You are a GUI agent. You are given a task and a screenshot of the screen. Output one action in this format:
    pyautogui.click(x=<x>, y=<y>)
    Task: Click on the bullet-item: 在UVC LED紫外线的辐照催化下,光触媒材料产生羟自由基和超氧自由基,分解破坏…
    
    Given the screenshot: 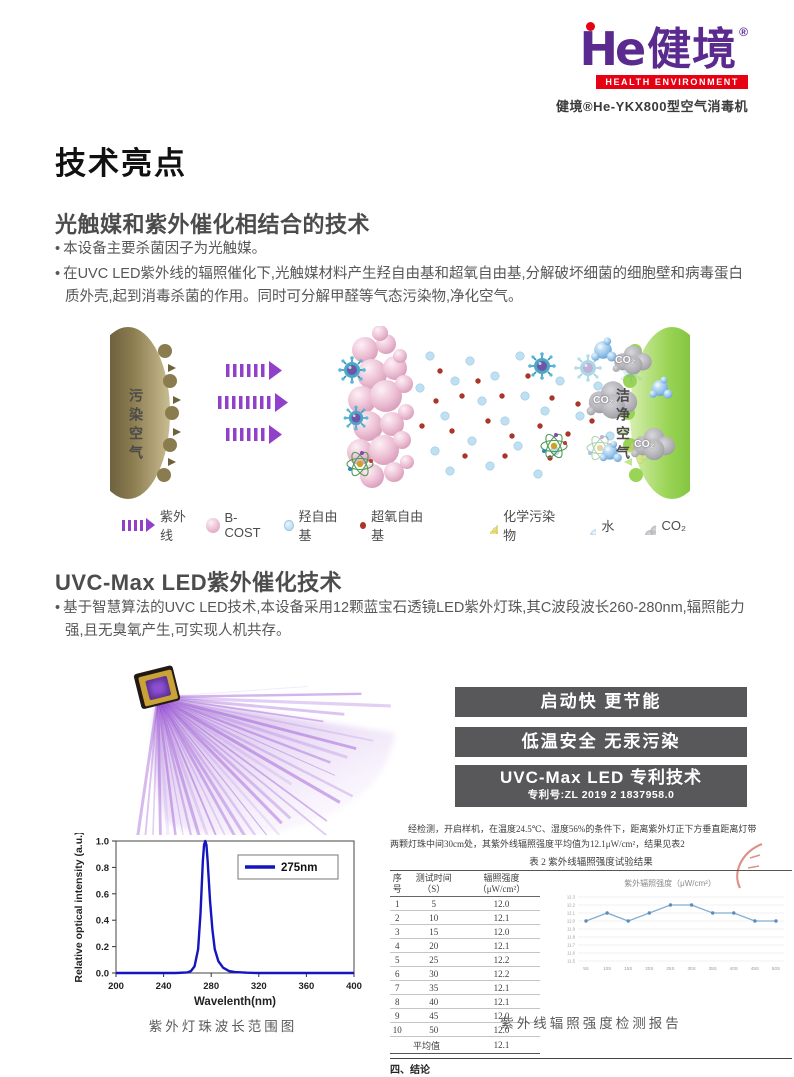 What is the action you would take?
    pyautogui.click(x=401, y=286)
    